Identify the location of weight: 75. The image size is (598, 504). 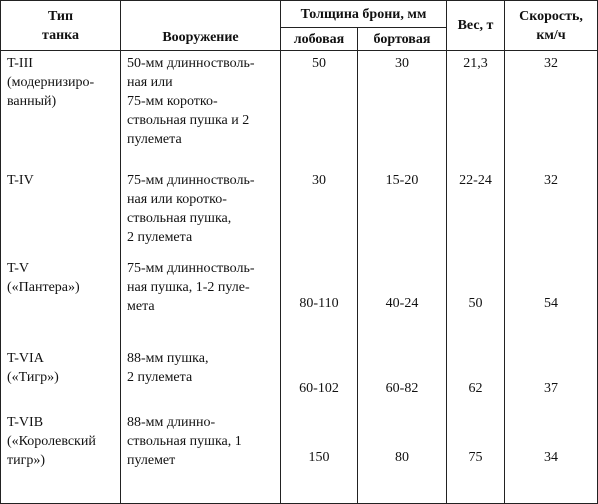
(476, 458).